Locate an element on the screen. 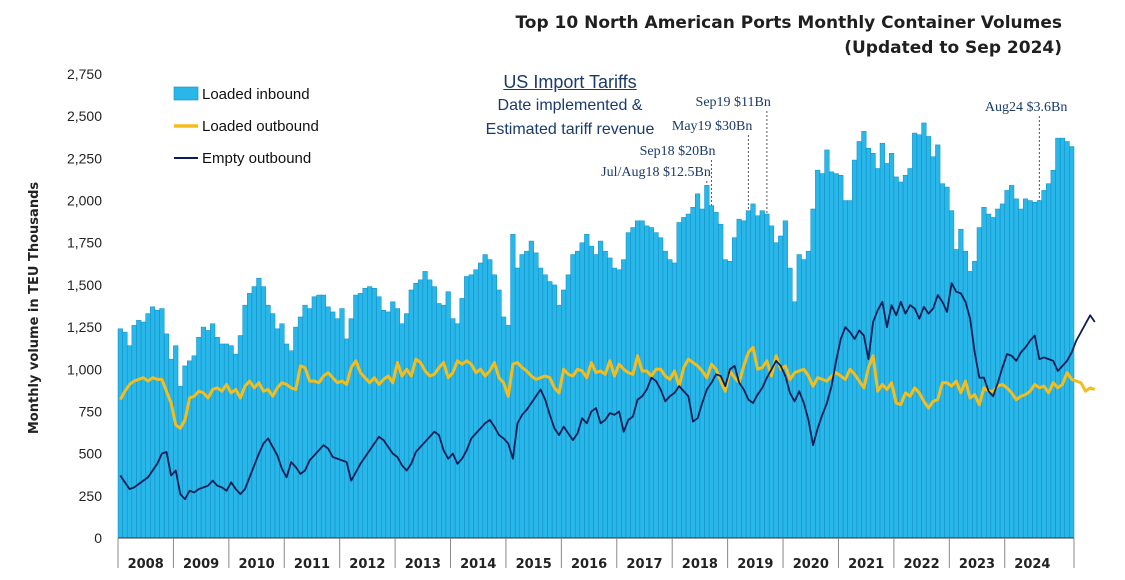 The height and width of the screenshot is (580, 1125). tariff-heading-line-2: Date implemented & is located at coordinates (570, 105).